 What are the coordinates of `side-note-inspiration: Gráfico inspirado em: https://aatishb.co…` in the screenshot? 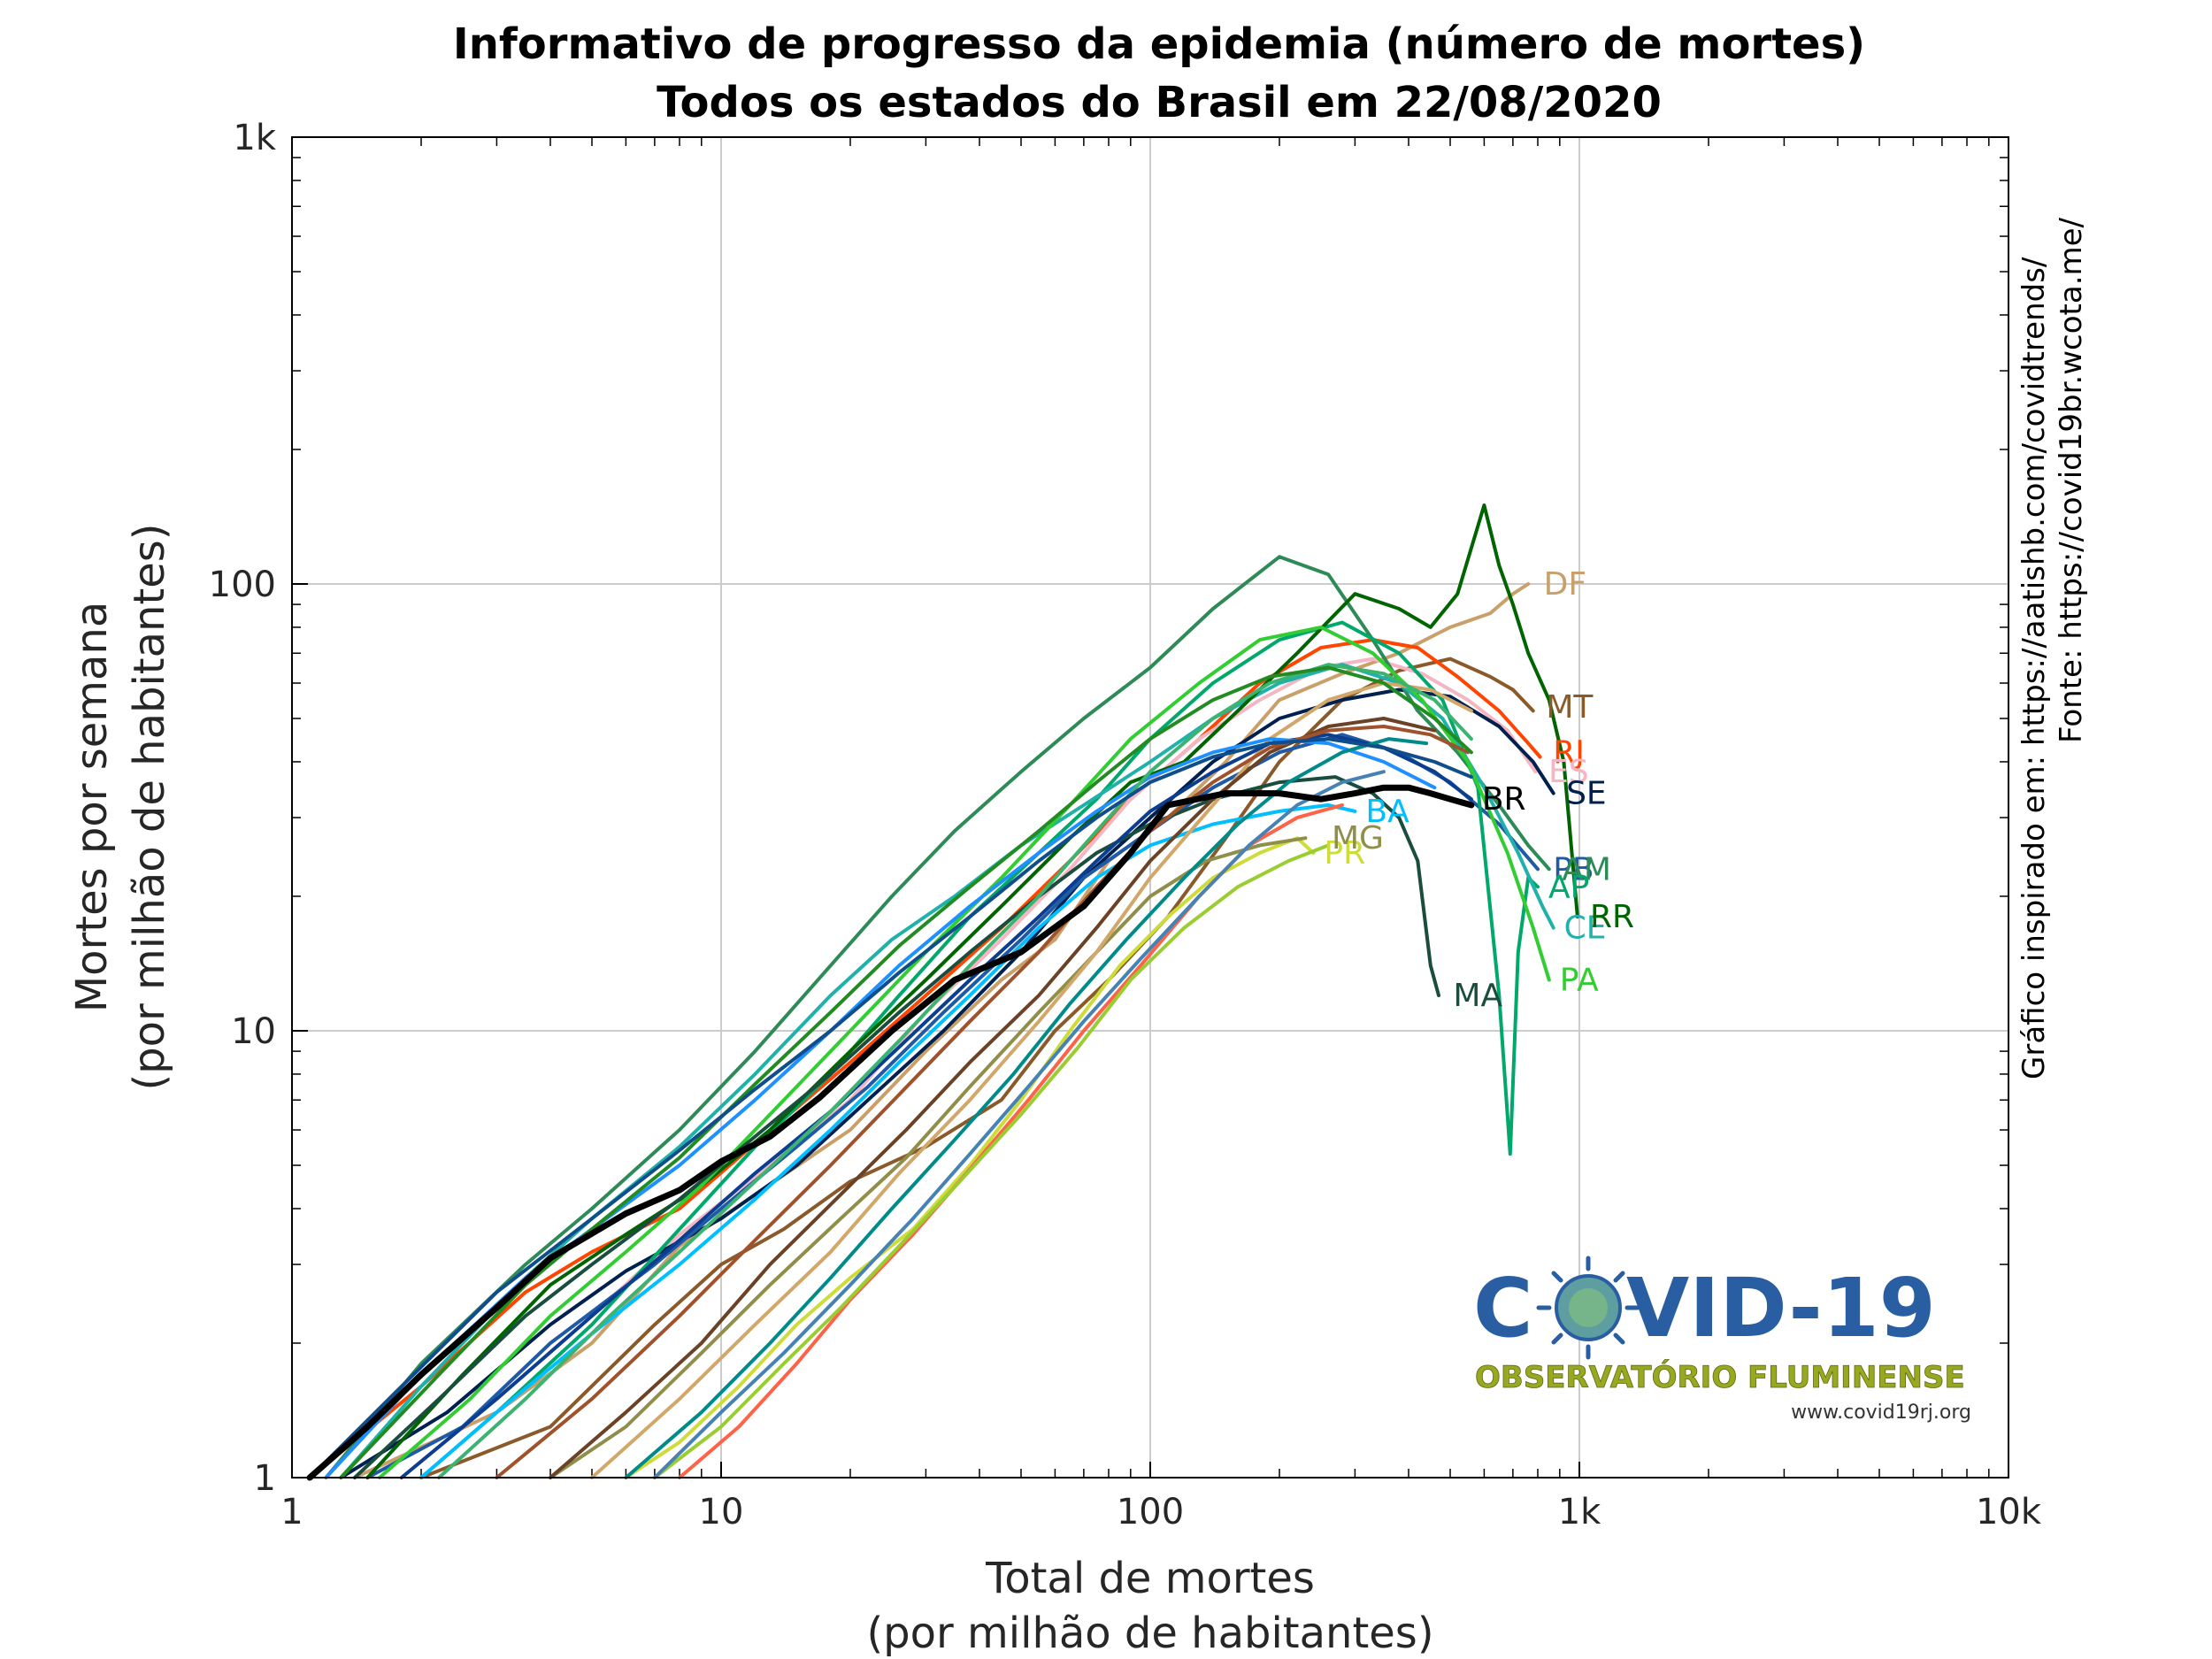 It's located at (2034, 668).